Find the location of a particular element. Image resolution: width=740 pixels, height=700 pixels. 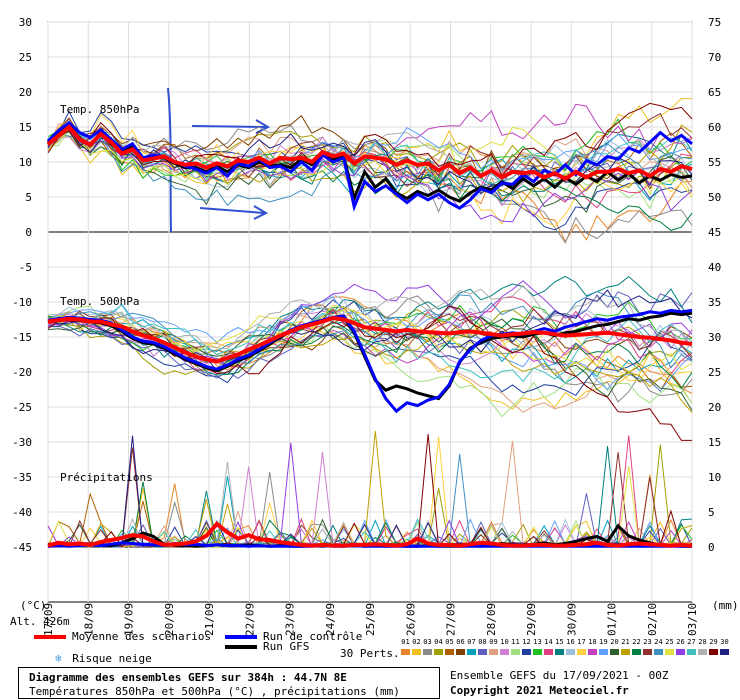

pert-legend-item: 22 is located at coordinates (636, 646).